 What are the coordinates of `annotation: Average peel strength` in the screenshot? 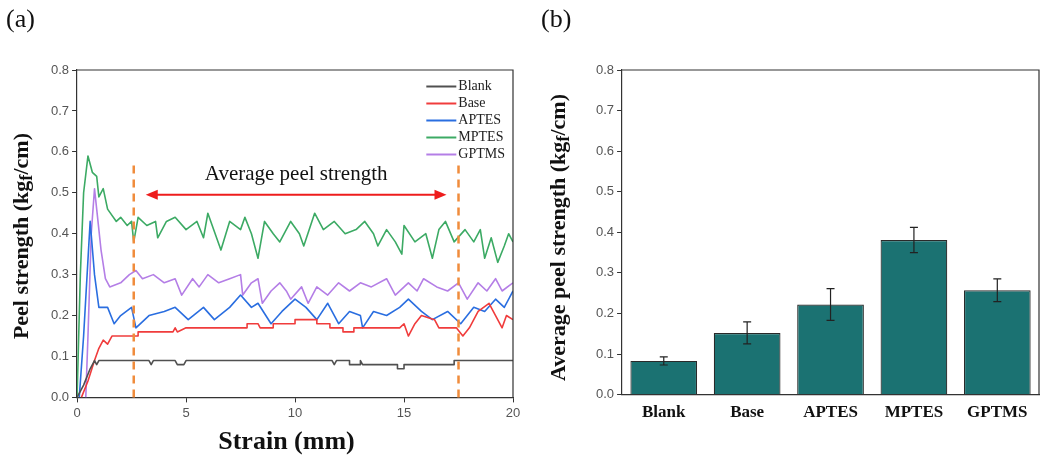 It's located at (296, 173).